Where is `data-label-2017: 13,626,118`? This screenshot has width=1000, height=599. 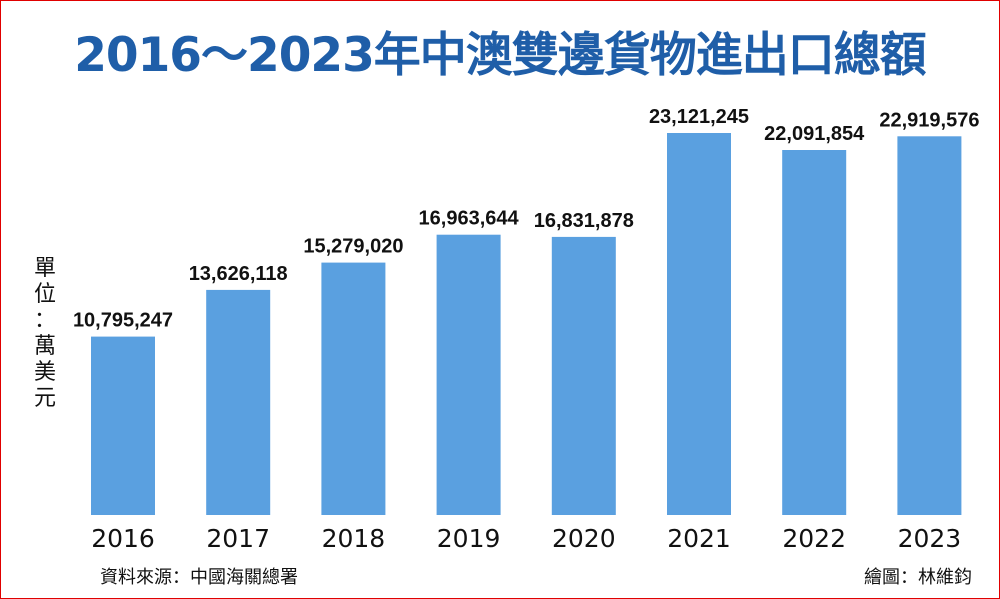
data-label-2017: 13,626,118 is located at coordinates (238, 274).